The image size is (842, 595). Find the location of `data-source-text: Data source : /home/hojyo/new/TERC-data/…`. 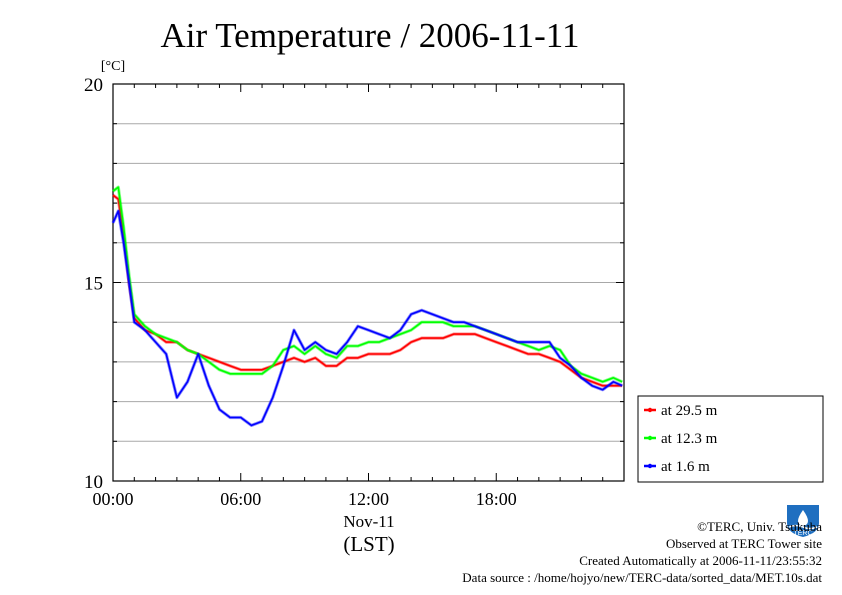

data-source-text: Data source : /home/hojyo/new/TERC-data/… is located at coordinates (642, 577).